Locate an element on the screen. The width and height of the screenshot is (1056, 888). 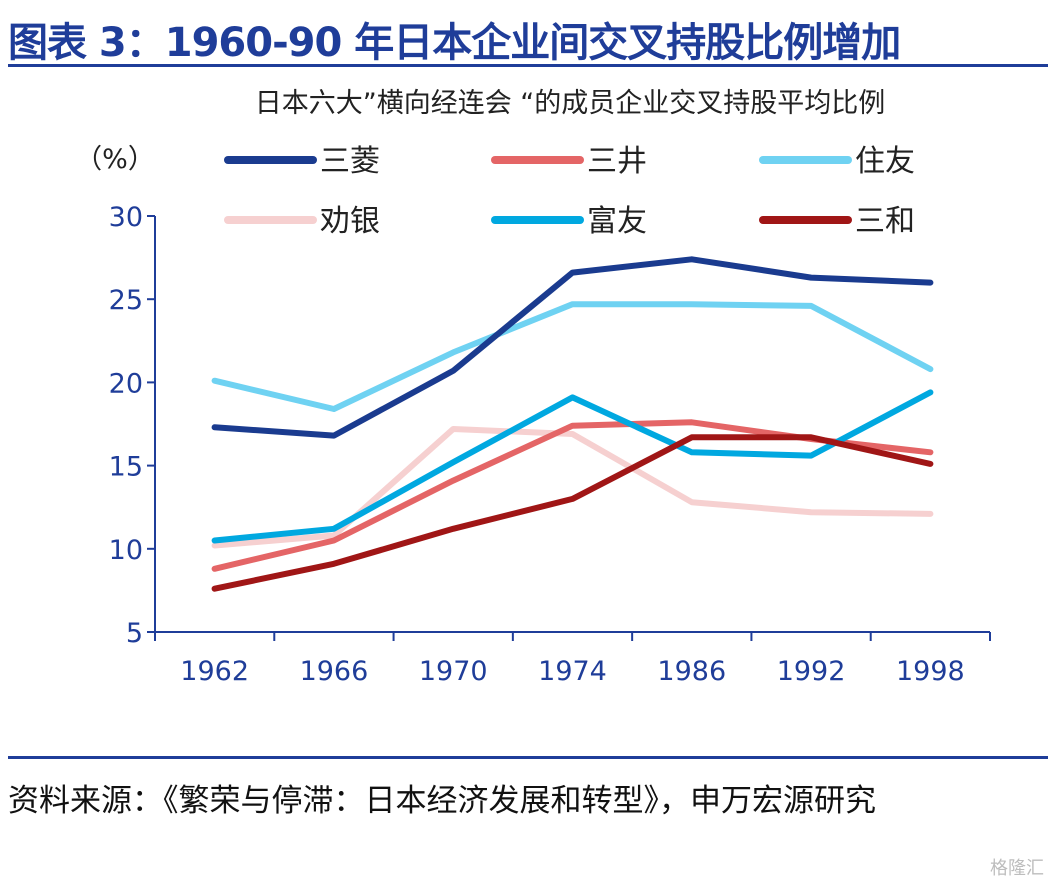
y-tick-label: 5 is located at coordinates (134, 633).